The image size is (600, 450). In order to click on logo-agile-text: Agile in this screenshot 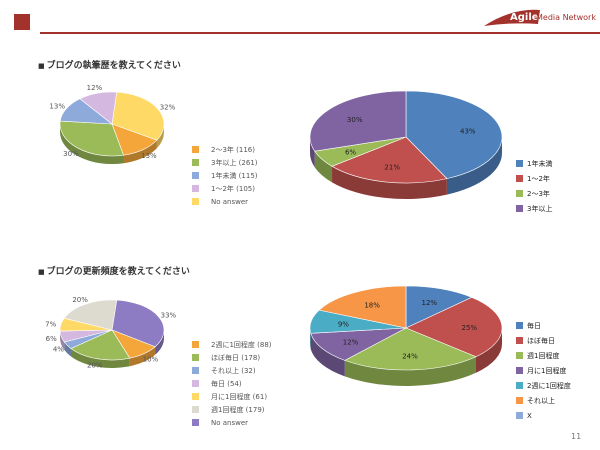, I will do `click(524, 17)`.